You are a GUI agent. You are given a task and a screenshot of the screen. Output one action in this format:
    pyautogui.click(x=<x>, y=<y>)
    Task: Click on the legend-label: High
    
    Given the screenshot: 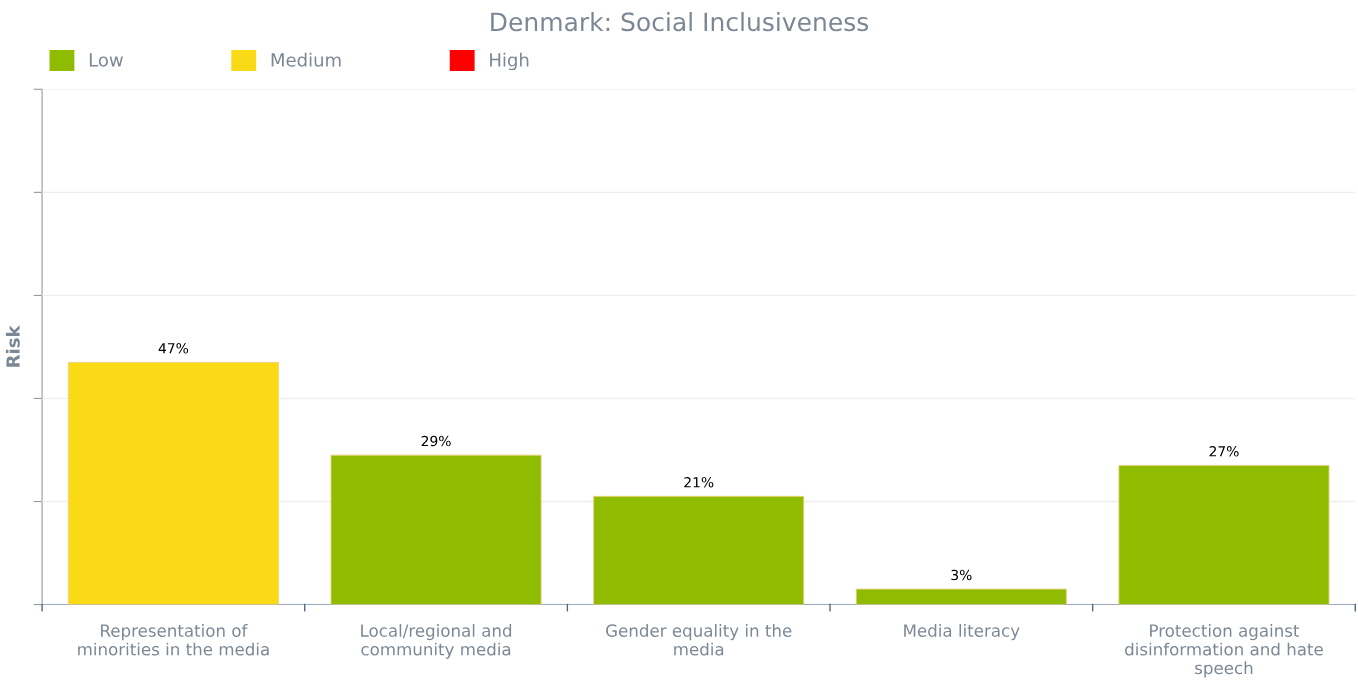 What is the action you would take?
    pyautogui.click(x=509, y=61)
    